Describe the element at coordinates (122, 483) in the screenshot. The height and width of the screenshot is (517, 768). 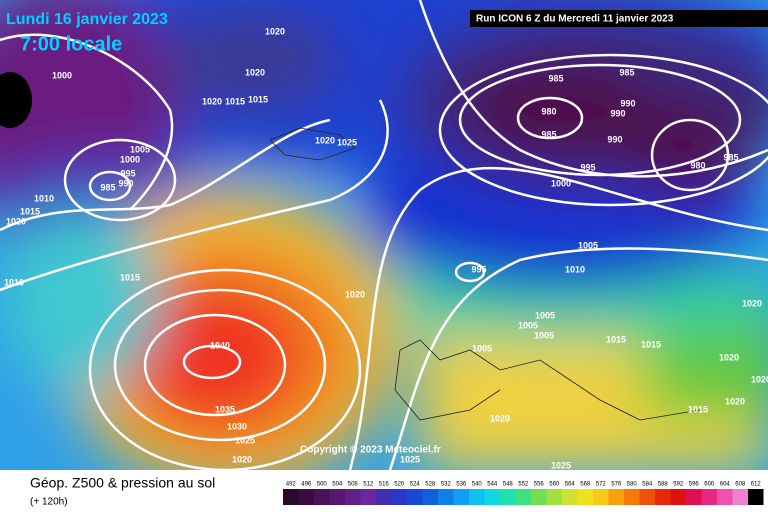
I see `legend-title: Géop. Z500 & pression au sol` at that location.